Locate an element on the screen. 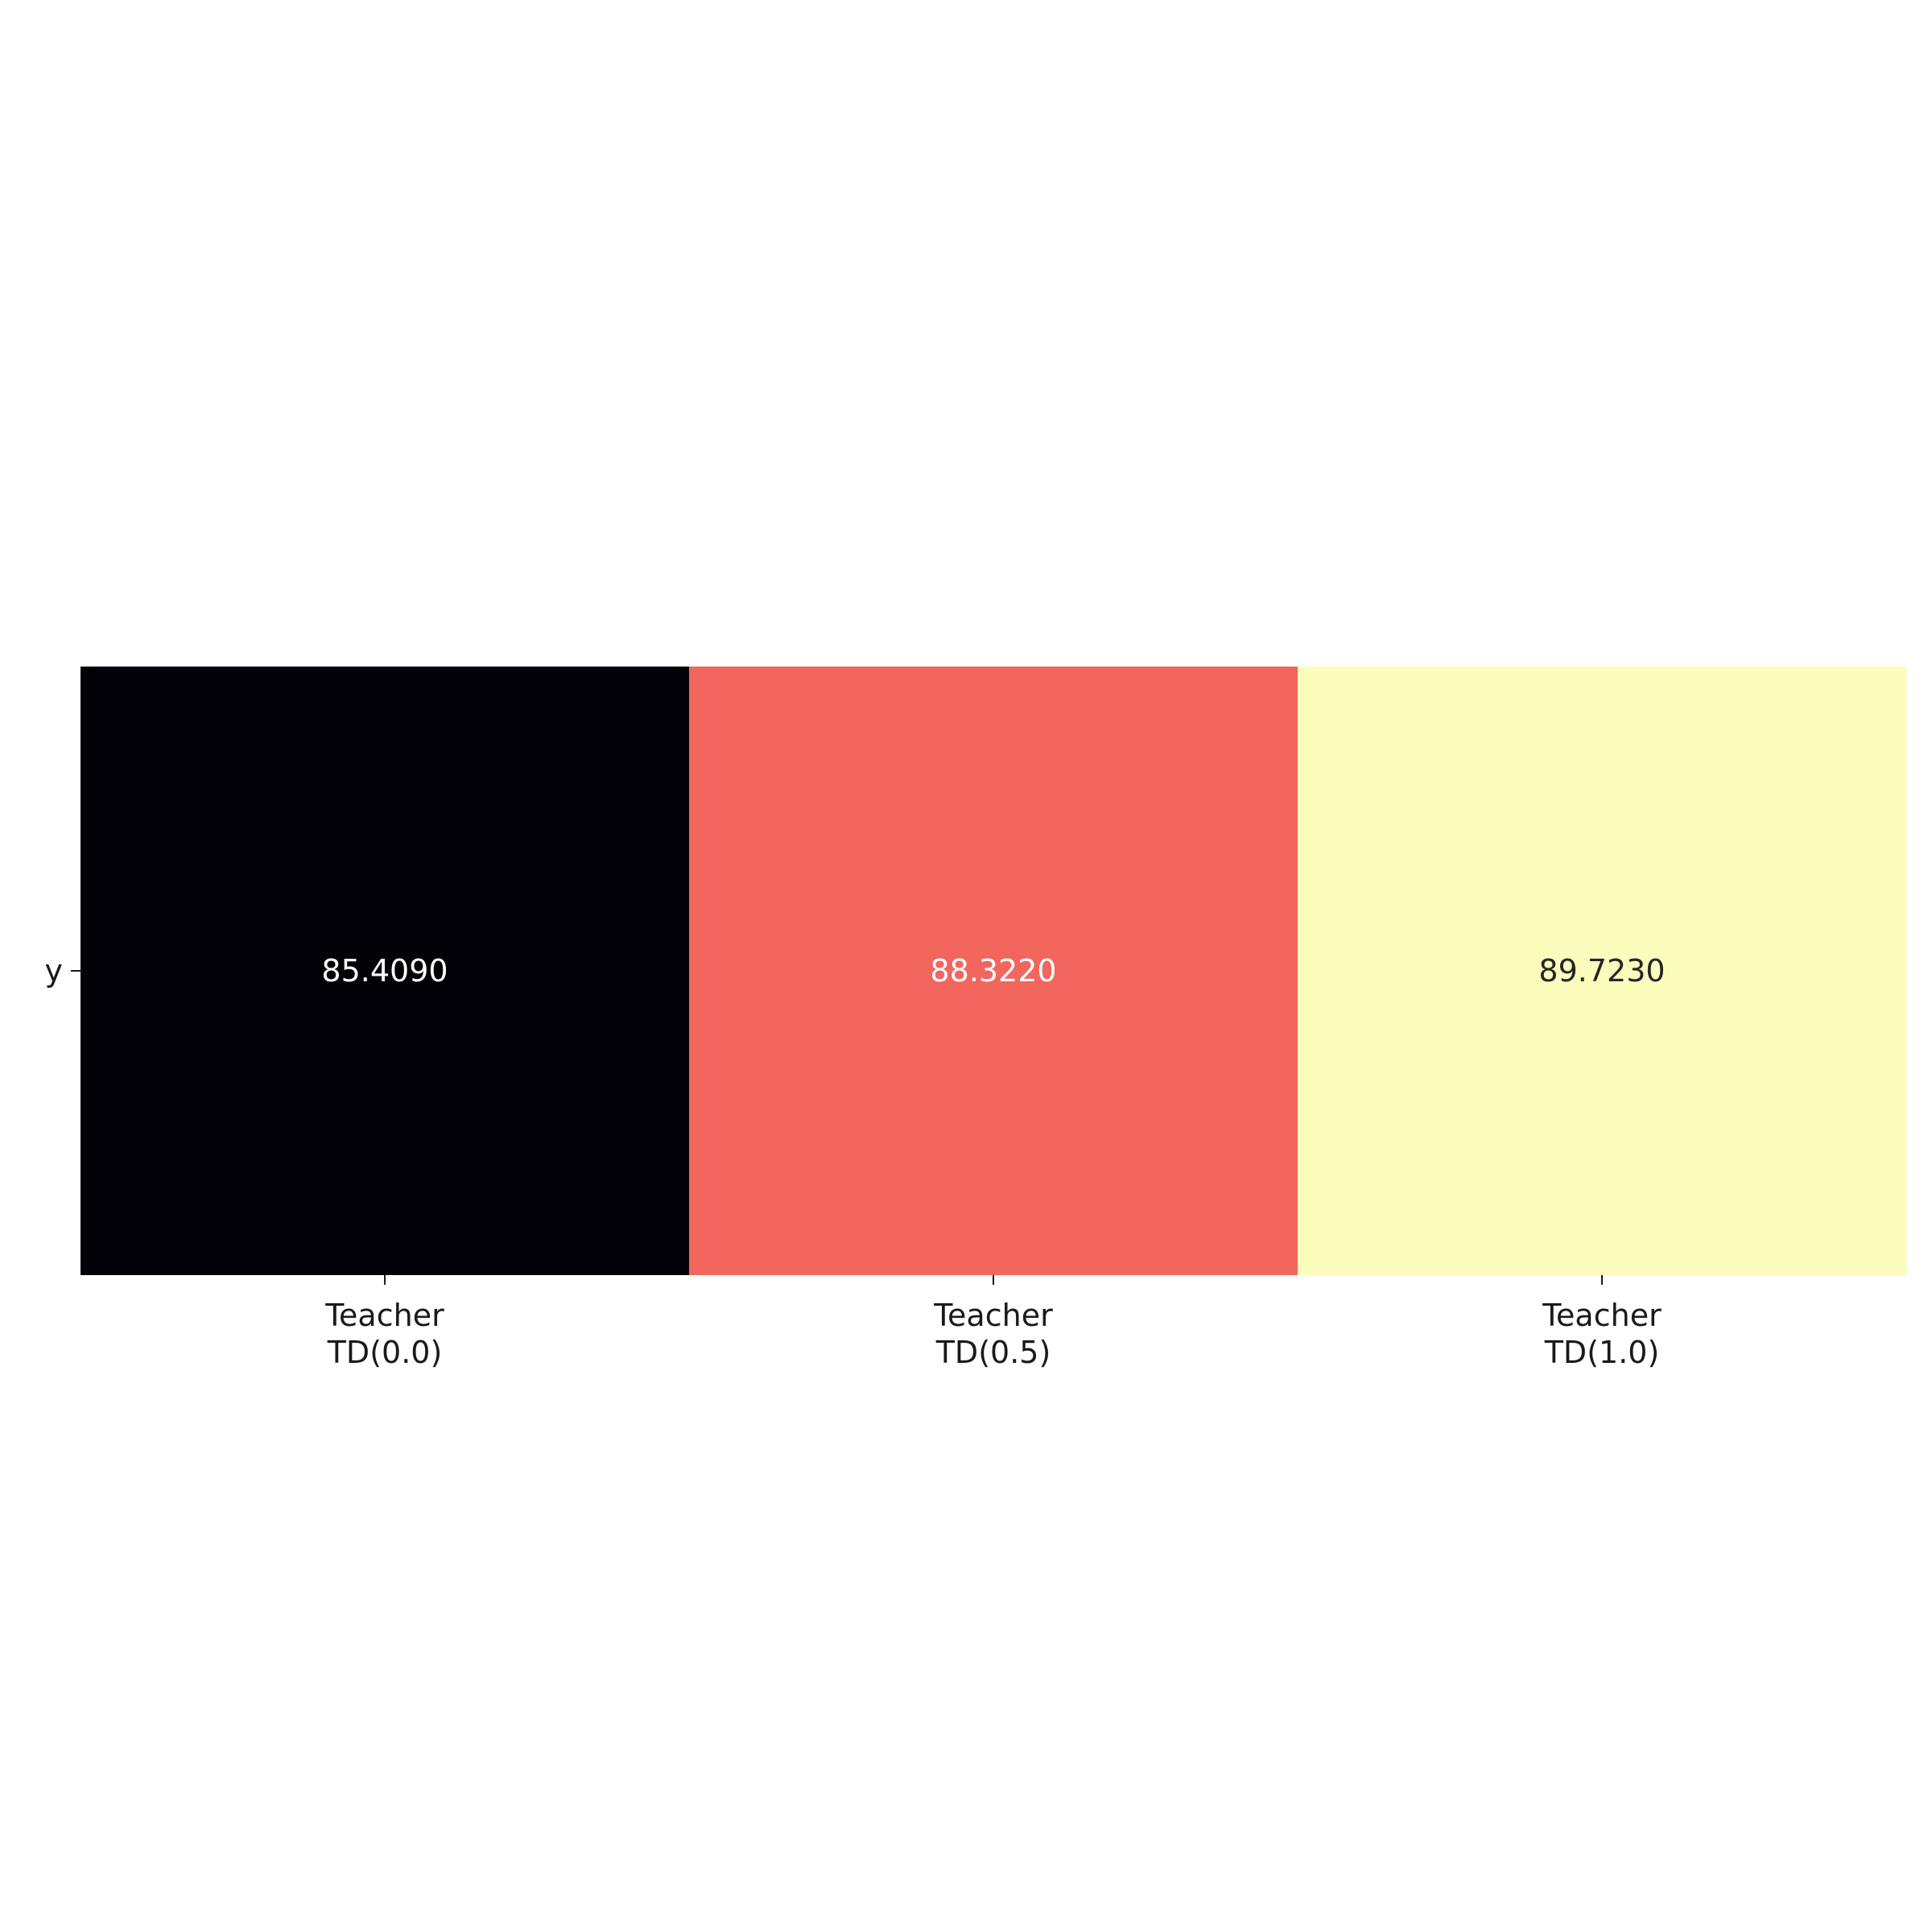  y-tick-label: y is located at coordinates (54, 971).